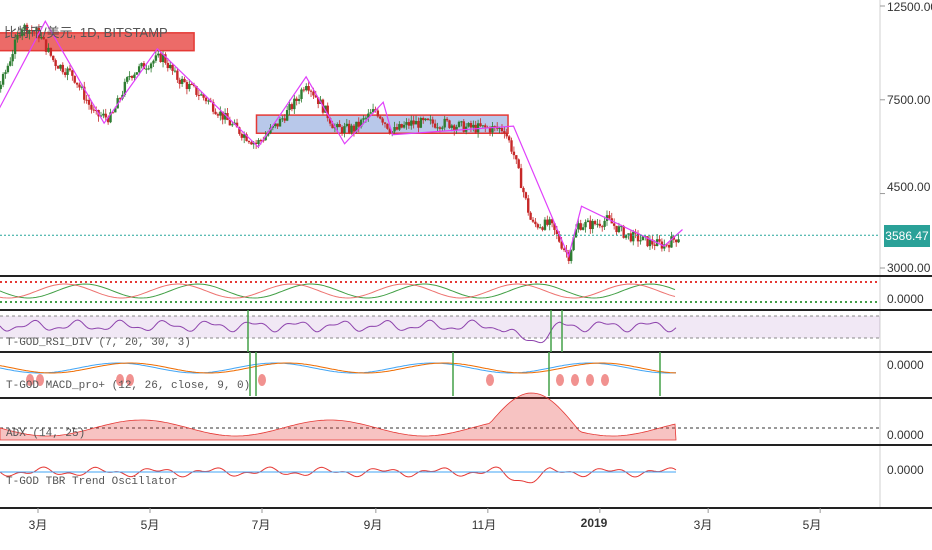  What do you see at coordinates (373, 525) in the screenshot?
I see `x-tick-label: 9月` at bounding box center [373, 525].